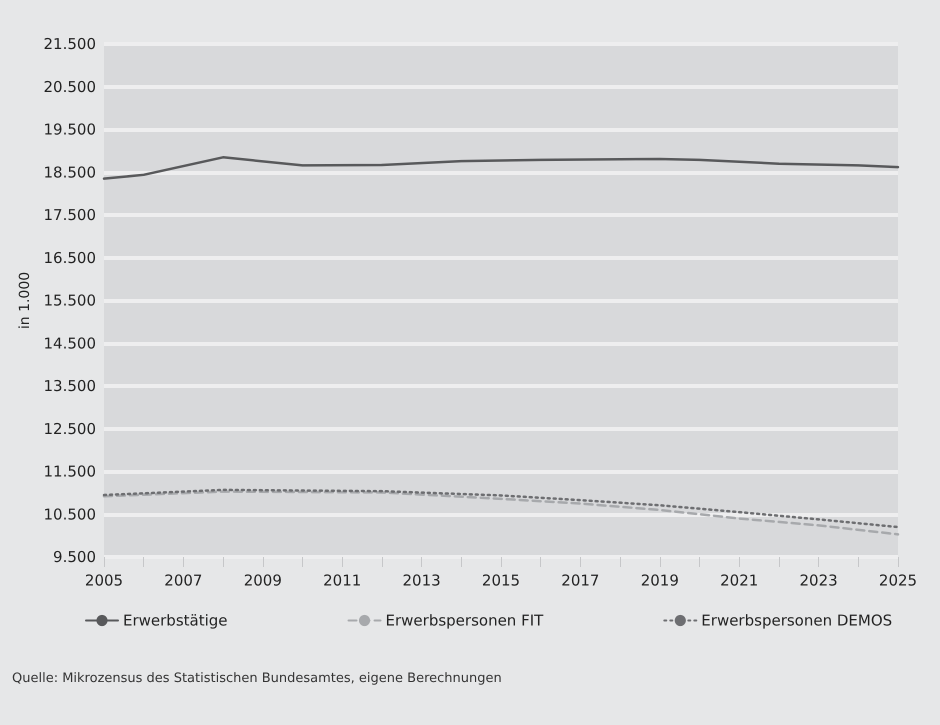 The width and height of the screenshot is (940, 725). I want to click on x-tick-label: 2005, so click(104, 581).